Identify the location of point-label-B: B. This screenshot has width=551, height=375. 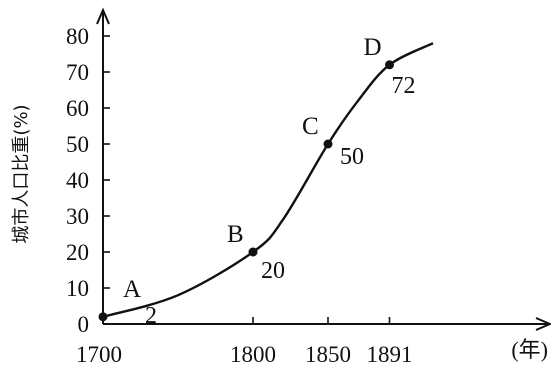
(235, 234).